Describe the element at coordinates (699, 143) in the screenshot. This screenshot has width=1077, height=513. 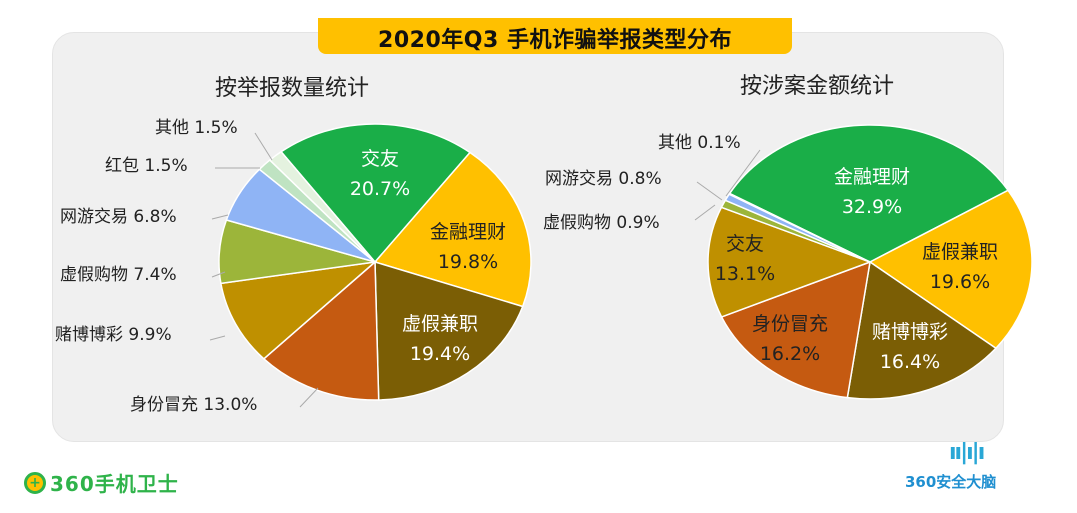
I see `slice-label: 其他 0.1%` at that location.